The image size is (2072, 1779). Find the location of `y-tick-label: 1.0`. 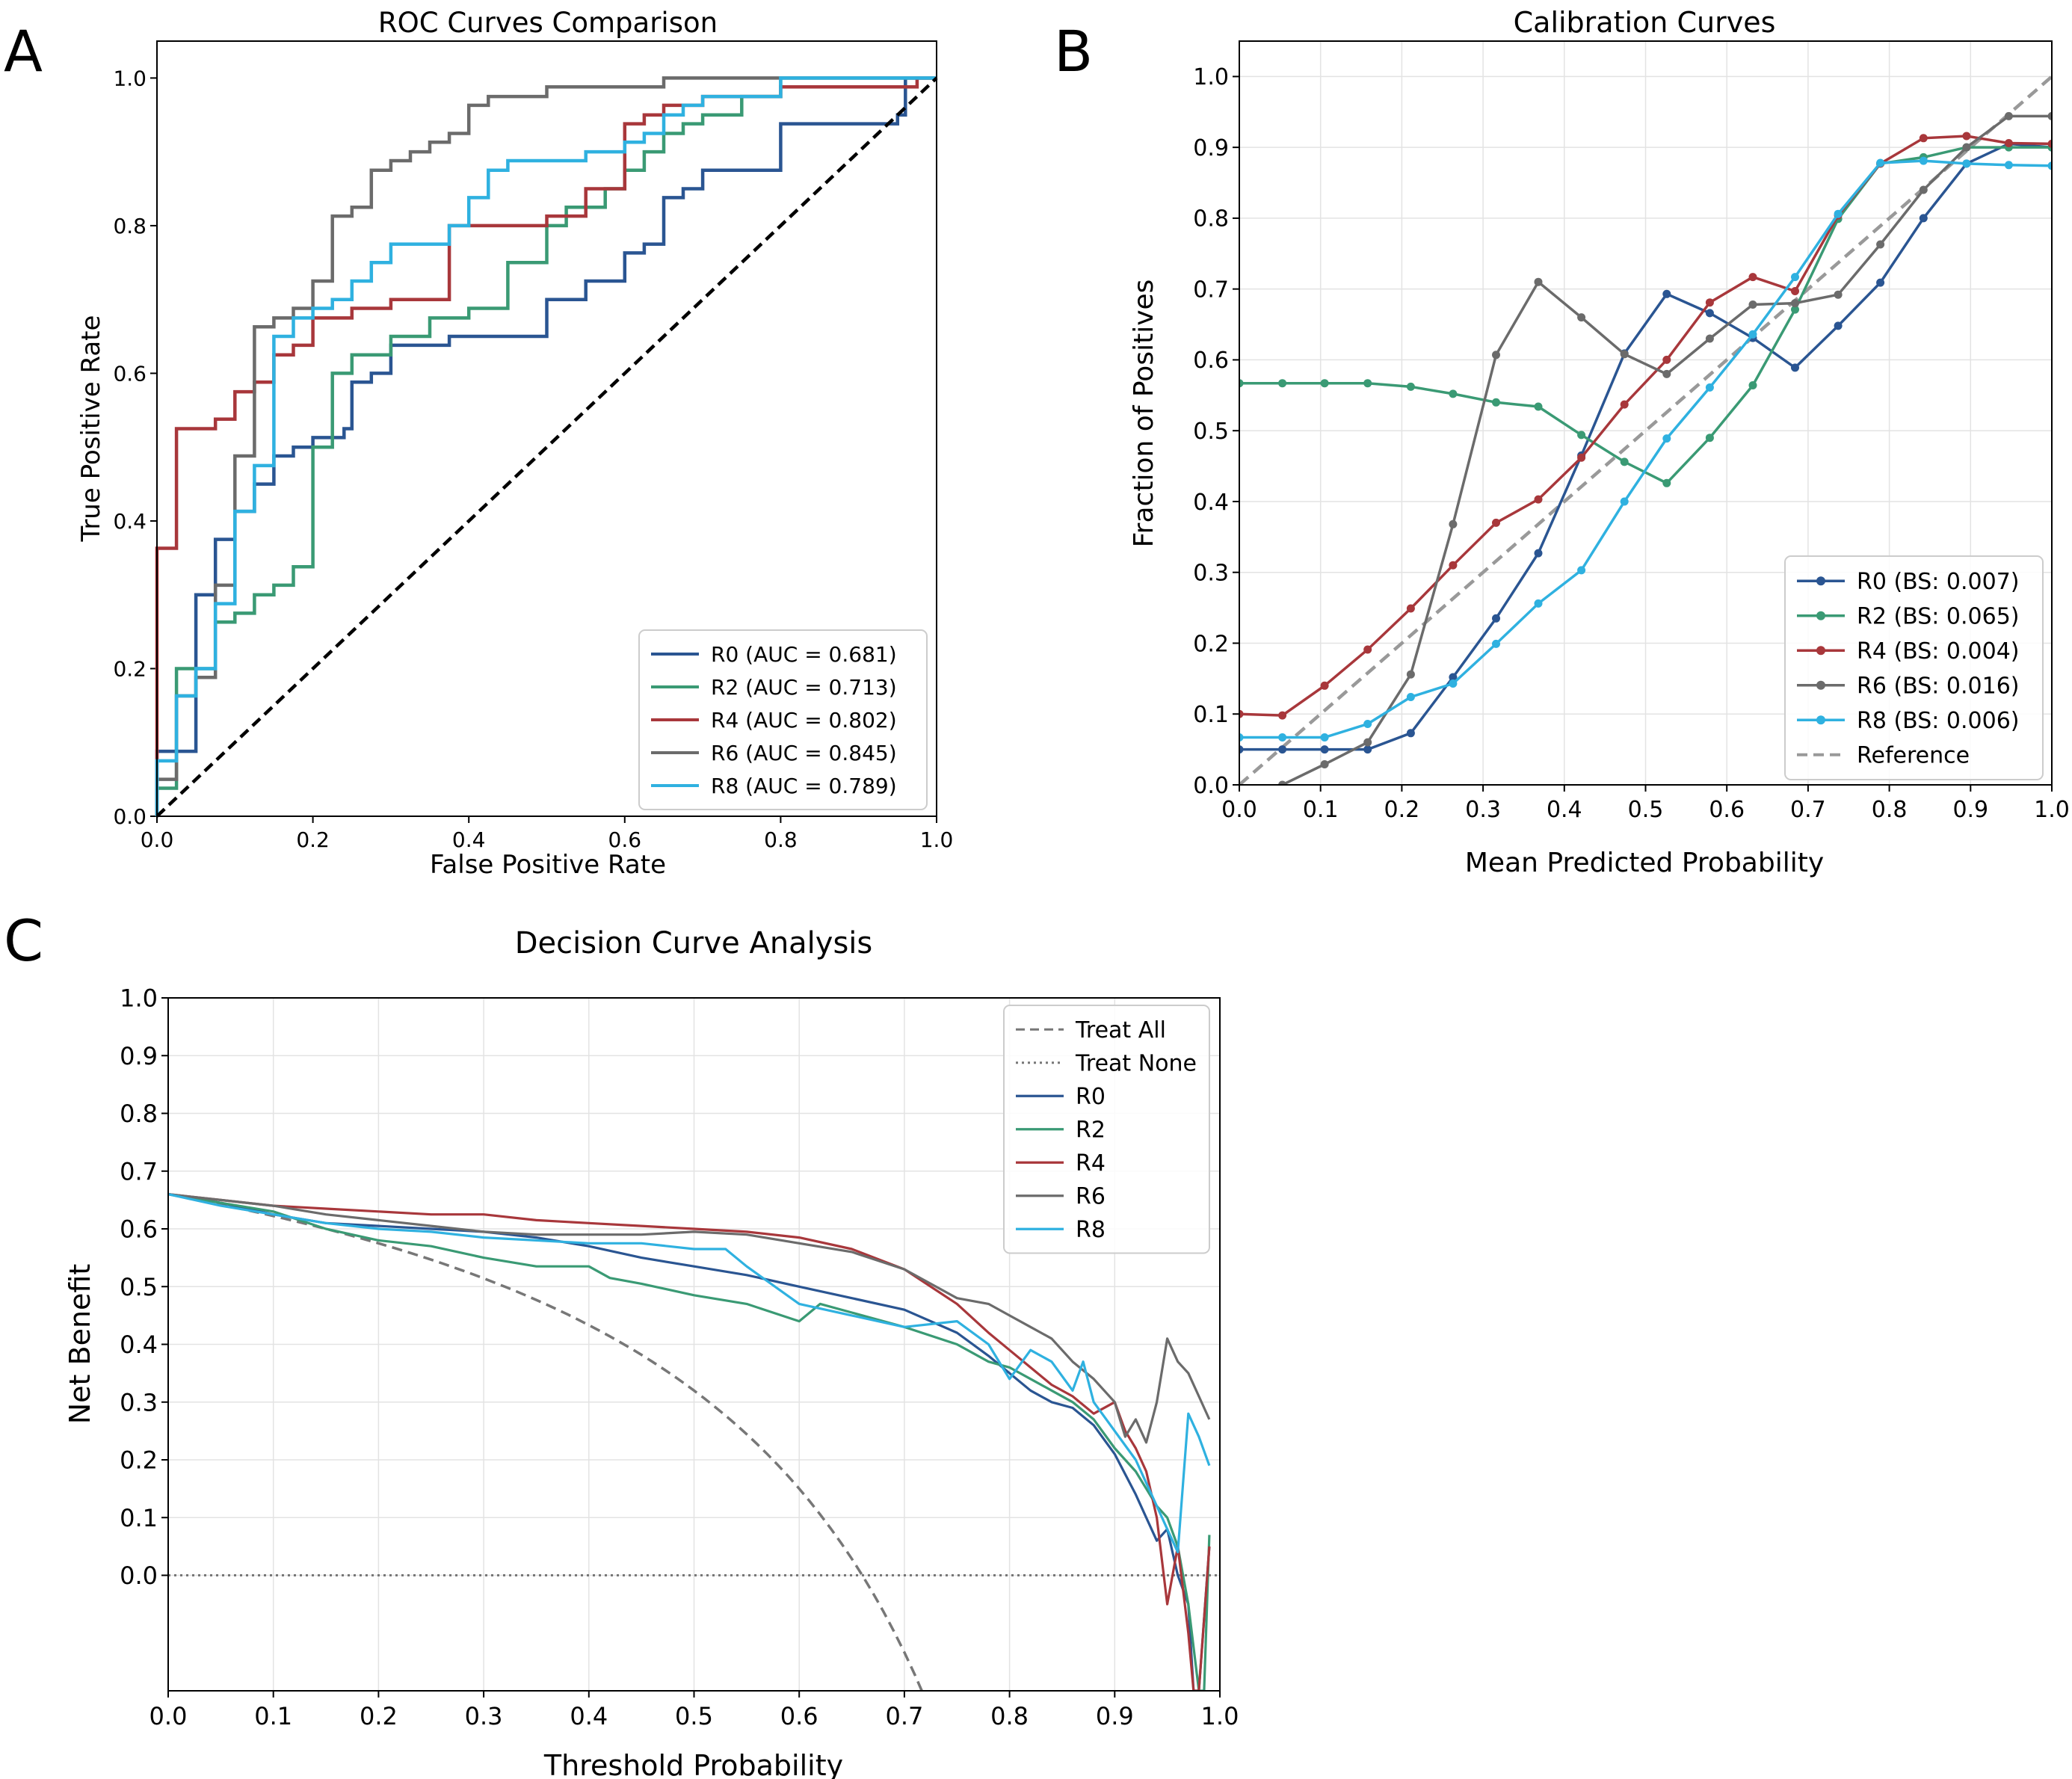

y-tick-label: 1.0 is located at coordinates (130, 78).